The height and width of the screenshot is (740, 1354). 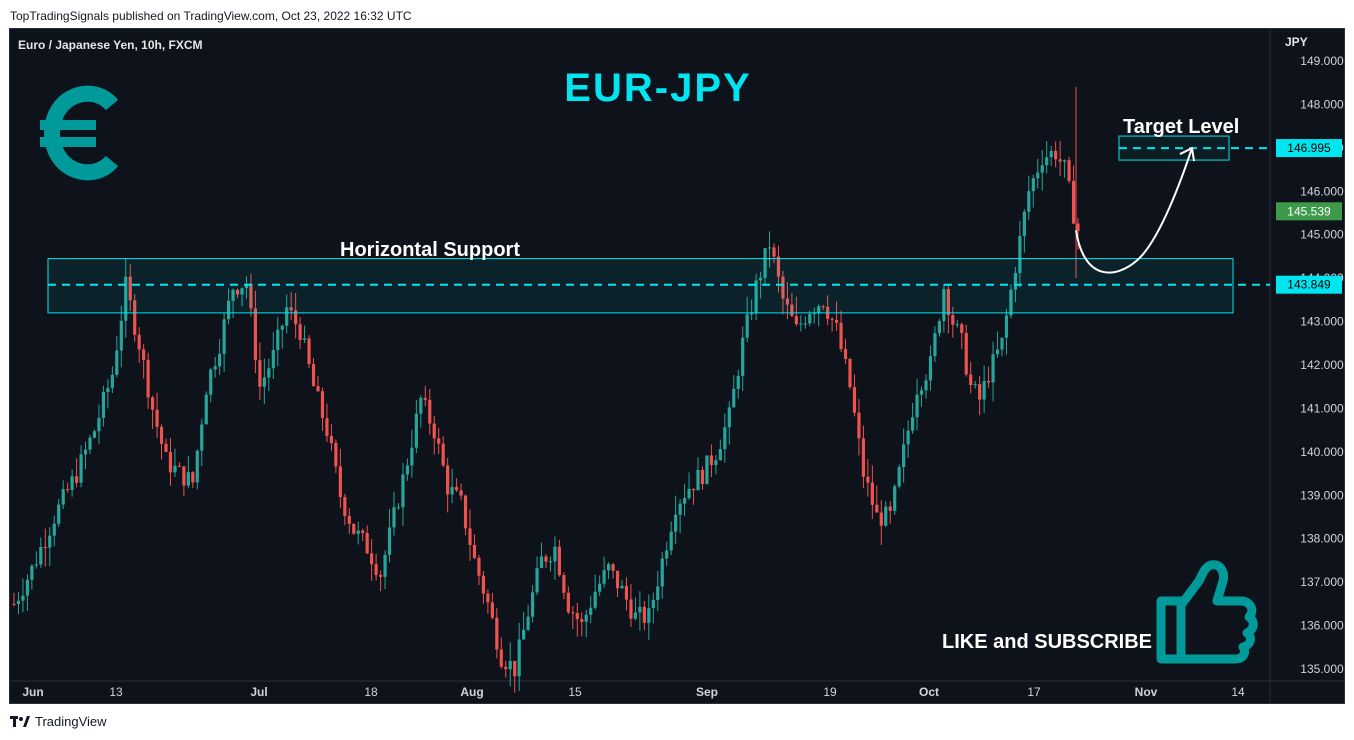 I want to click on y-tick-label: 145.000, so click(x=1322, y=235).